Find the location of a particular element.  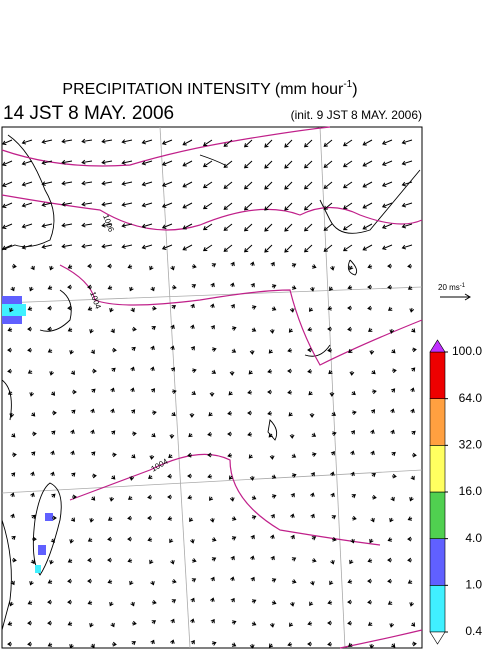

reference-vector-label: 20 ms-1 is located at coordinates (452, 288).